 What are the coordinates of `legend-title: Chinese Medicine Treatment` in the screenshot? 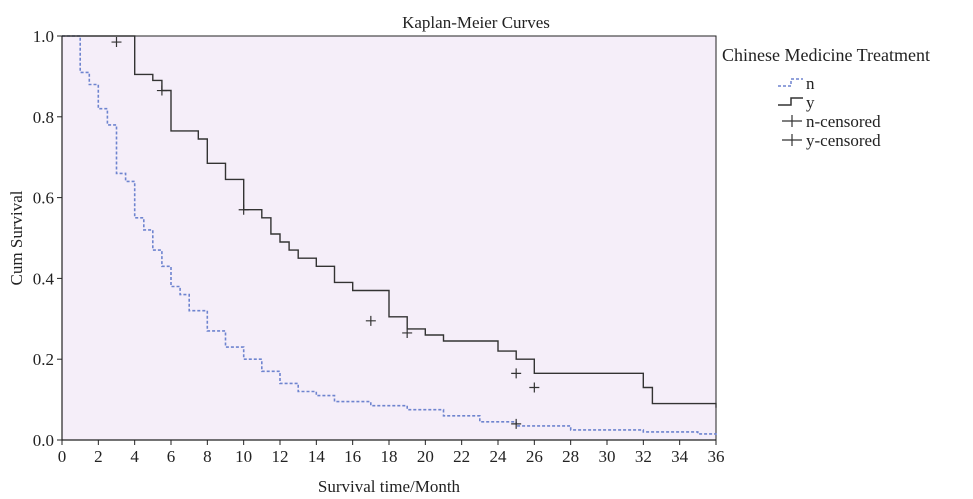 It's located at (826, 55).